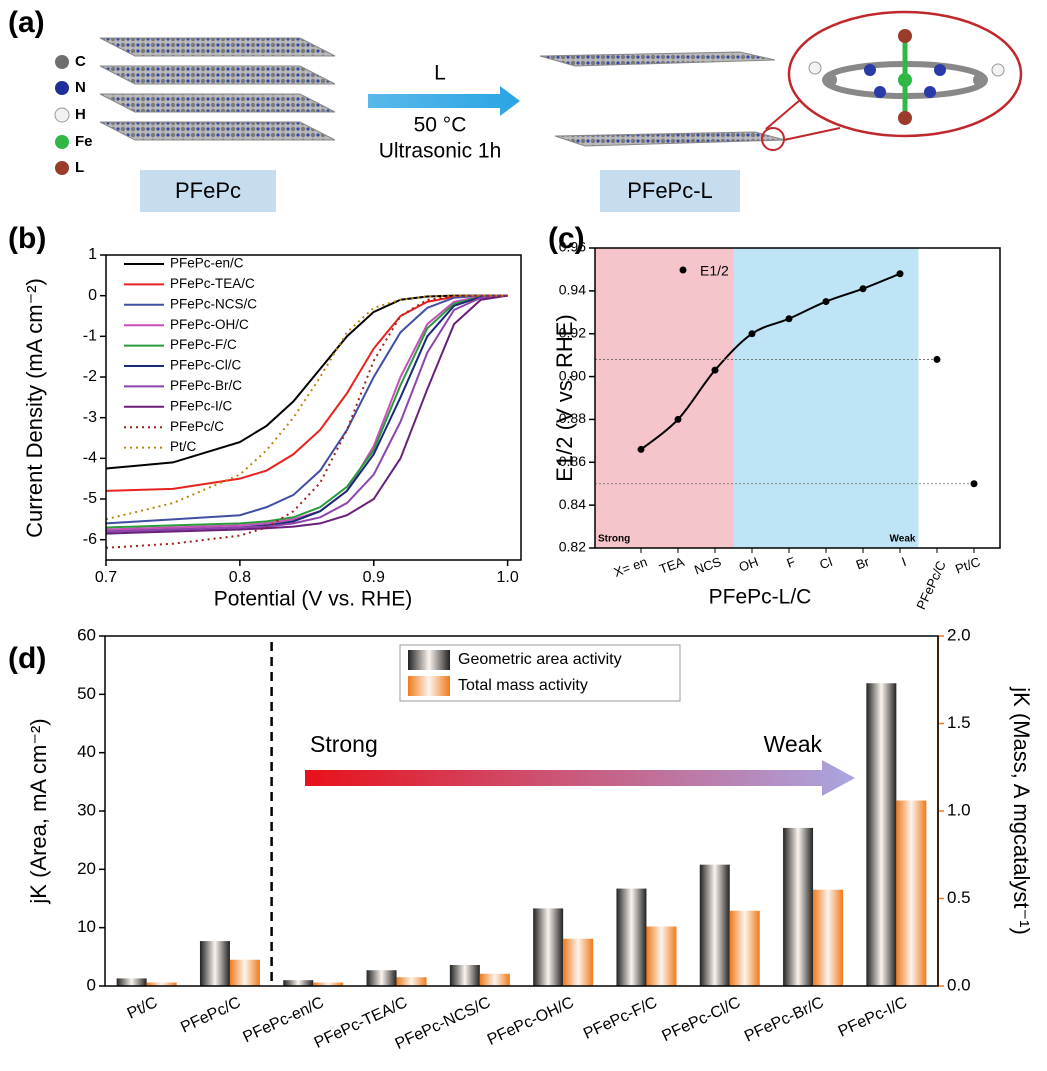 The height and width of the screenshot is (1071, 1047). What do you see at coordinates (207, 263) in the screenshot?
I see `legend-label: PFePc-en/C` at bounding box center [207, 263].